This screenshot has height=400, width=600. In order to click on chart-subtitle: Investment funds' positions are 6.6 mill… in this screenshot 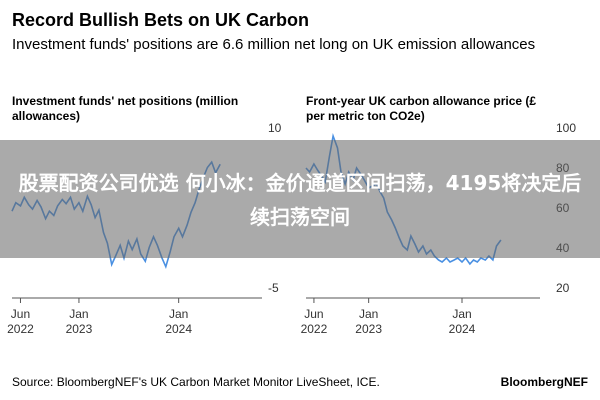, I will do `click(274, 44)`.